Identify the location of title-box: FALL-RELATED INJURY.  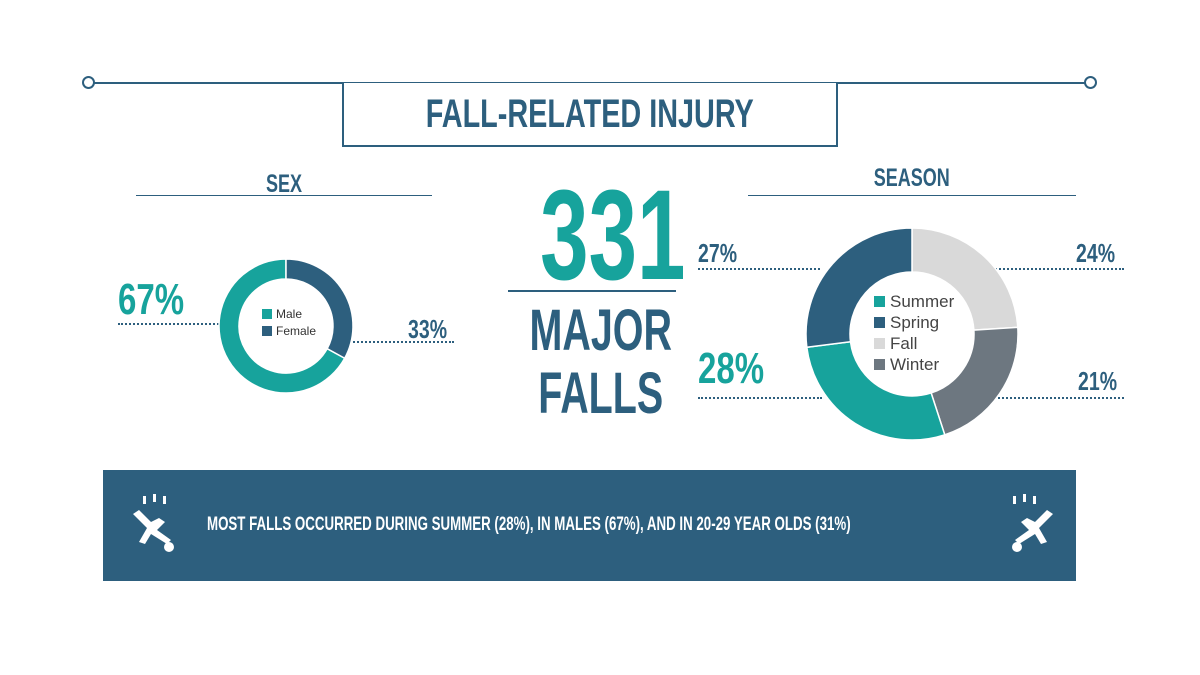
(590, 115).